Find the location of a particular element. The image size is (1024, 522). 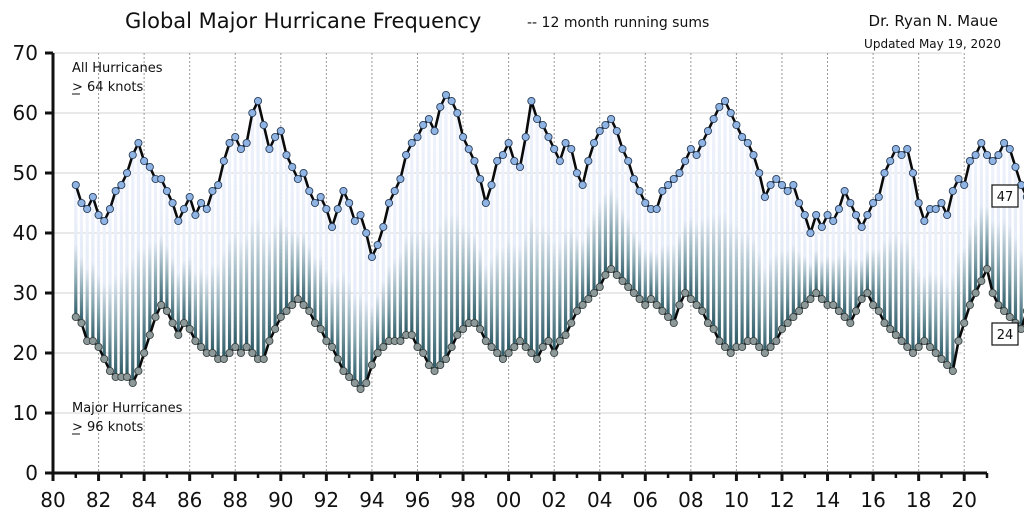

y-tick-label: 60 is located at coordinates (25, 113).